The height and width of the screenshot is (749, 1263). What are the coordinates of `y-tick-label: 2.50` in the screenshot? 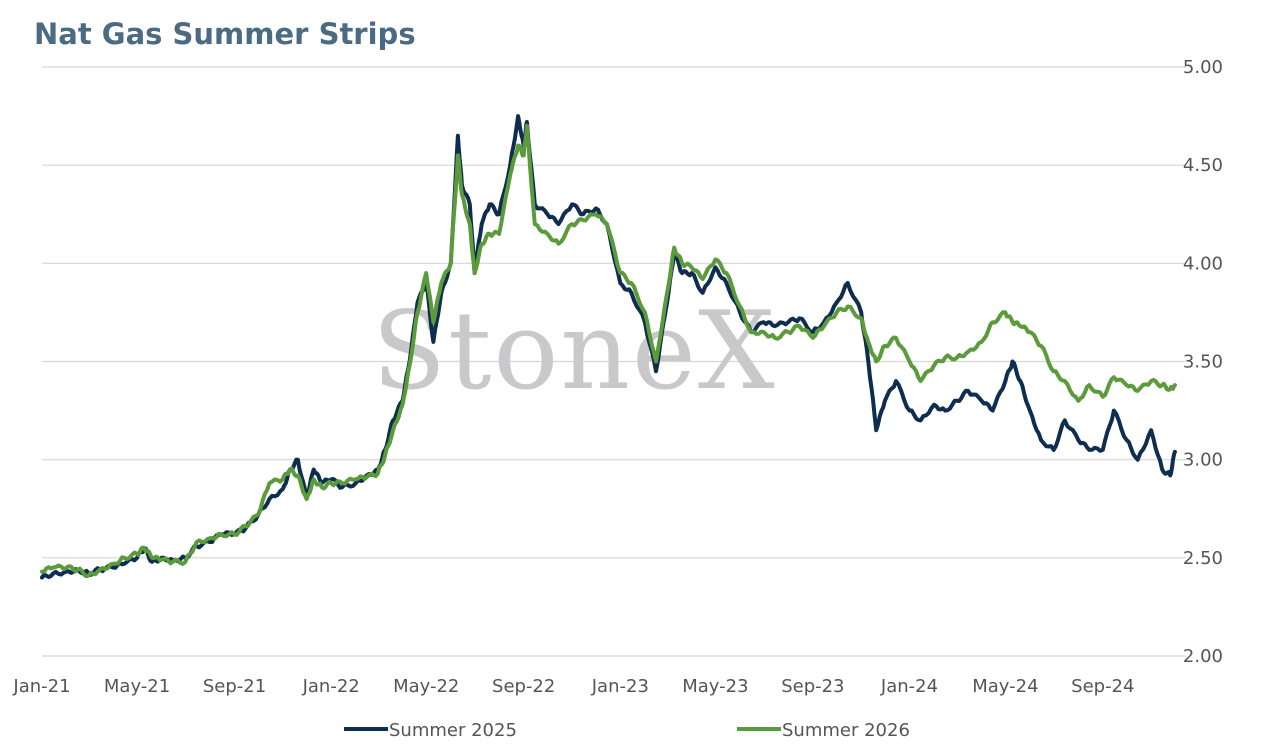 It's located at (1203, 558).